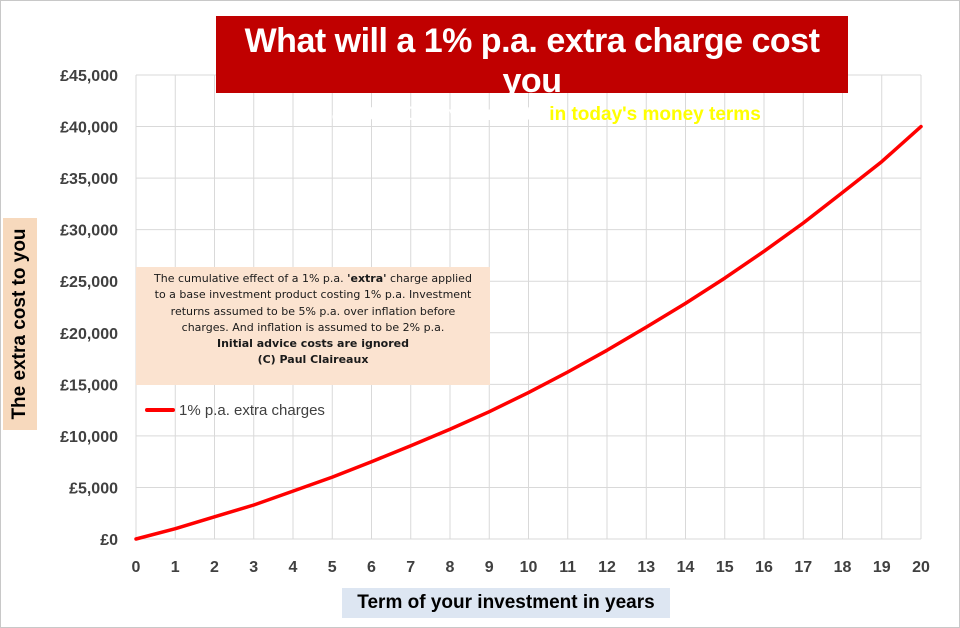 This screenshot has height=628, width=960. Describe the element at coordinates (567, 567) in the screenshot. I see `x-tick-label: 11` at that location.